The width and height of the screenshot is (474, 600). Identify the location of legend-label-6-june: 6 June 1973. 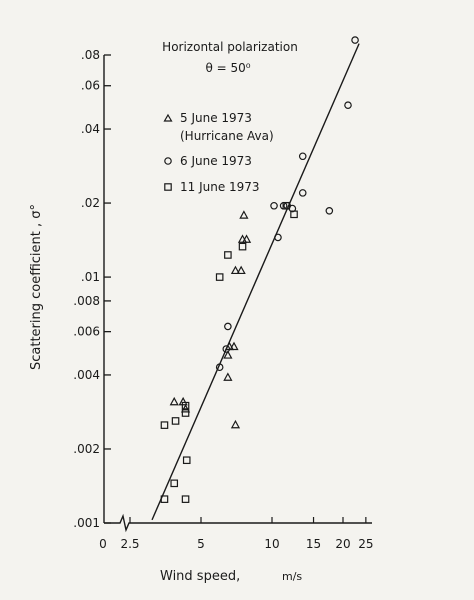
(216, 161).